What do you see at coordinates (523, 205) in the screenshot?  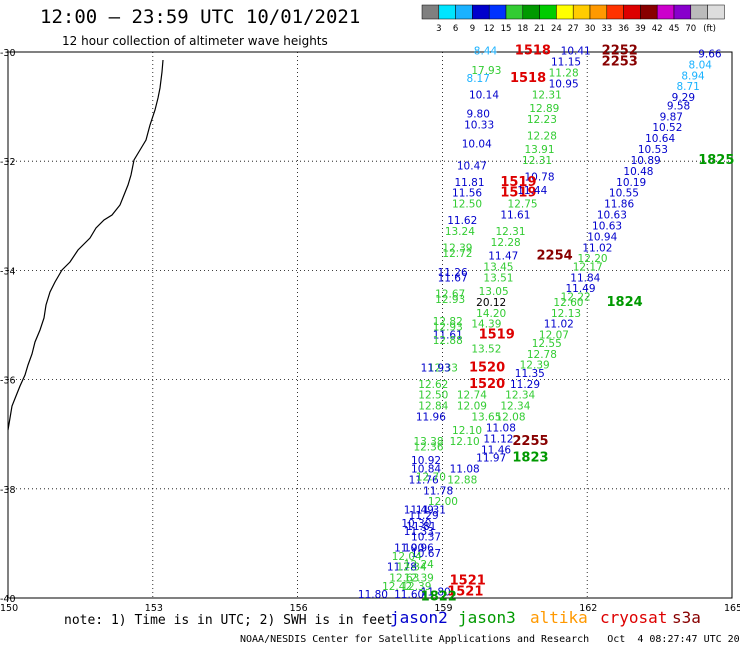 I see `wave-height-value: 12.75` at bounding box center [523, 205].